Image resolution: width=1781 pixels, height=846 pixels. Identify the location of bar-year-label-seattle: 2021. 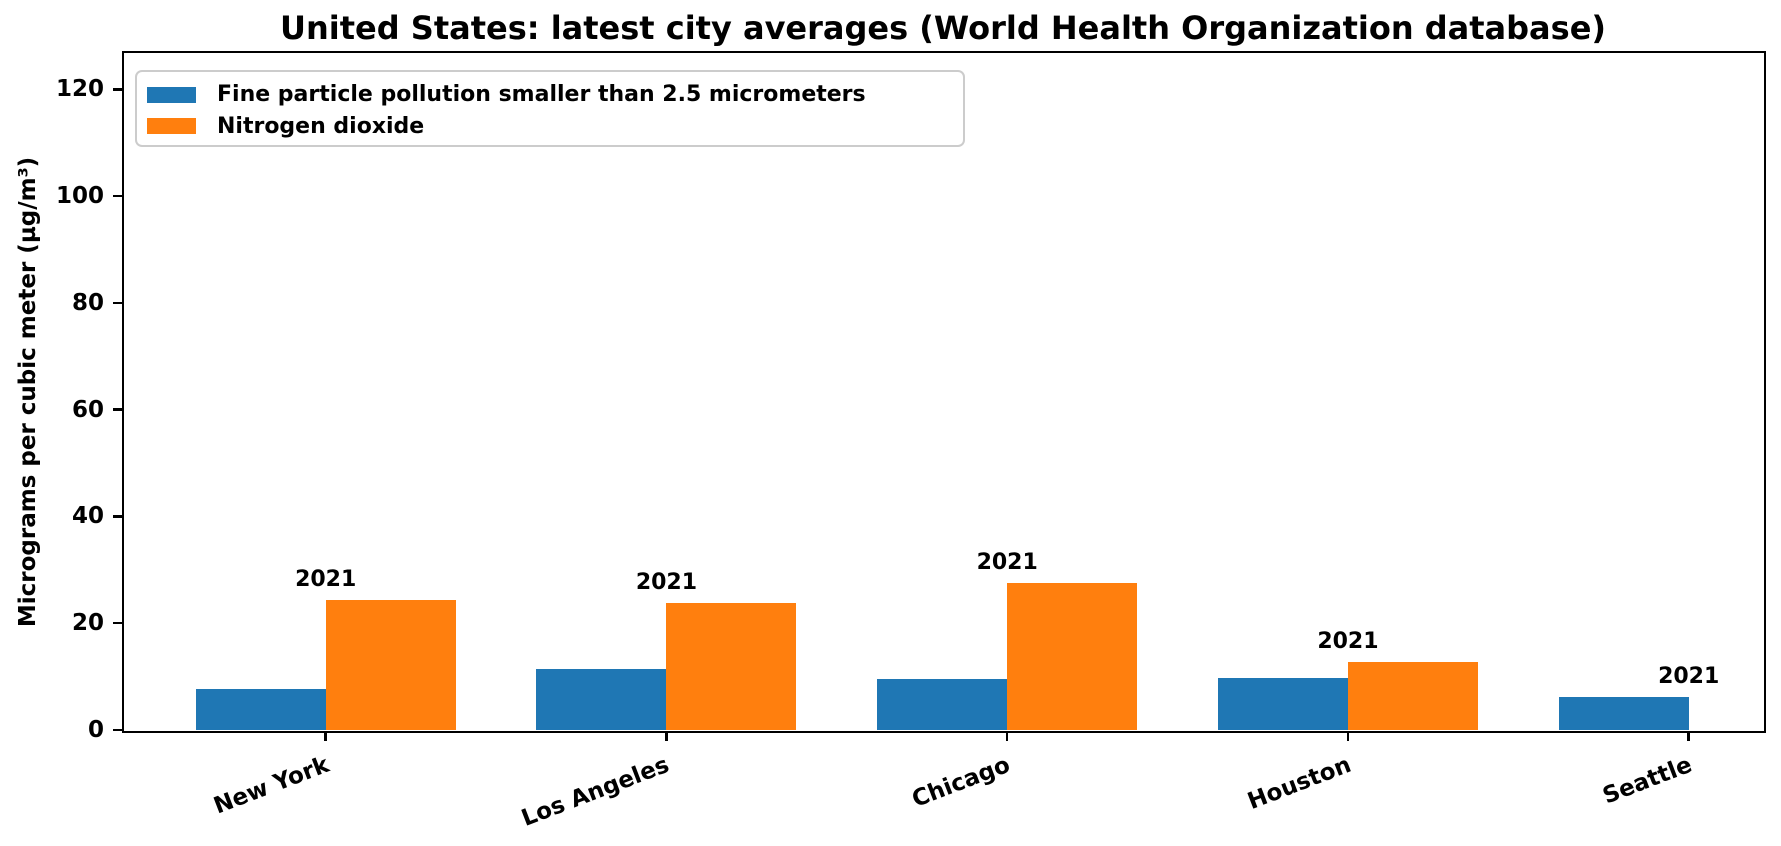
(1689, 676).